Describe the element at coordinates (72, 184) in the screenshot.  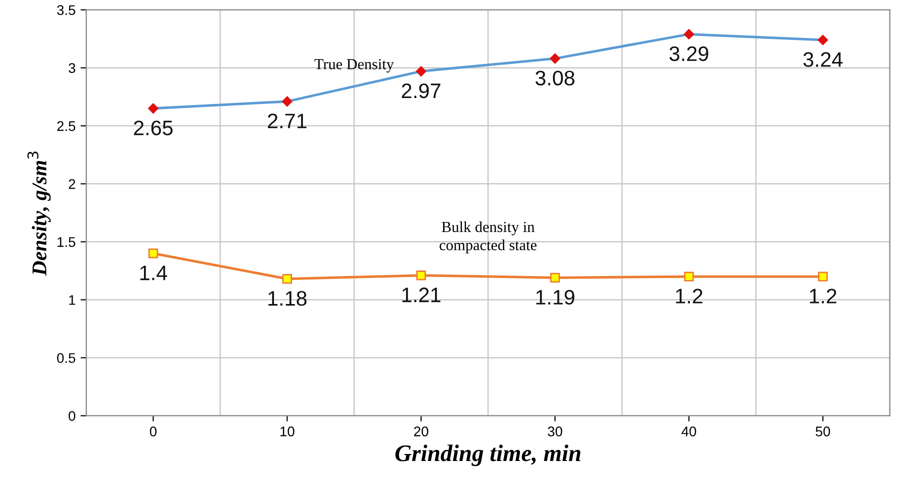
I see `y-tick-label: 2` at that location.